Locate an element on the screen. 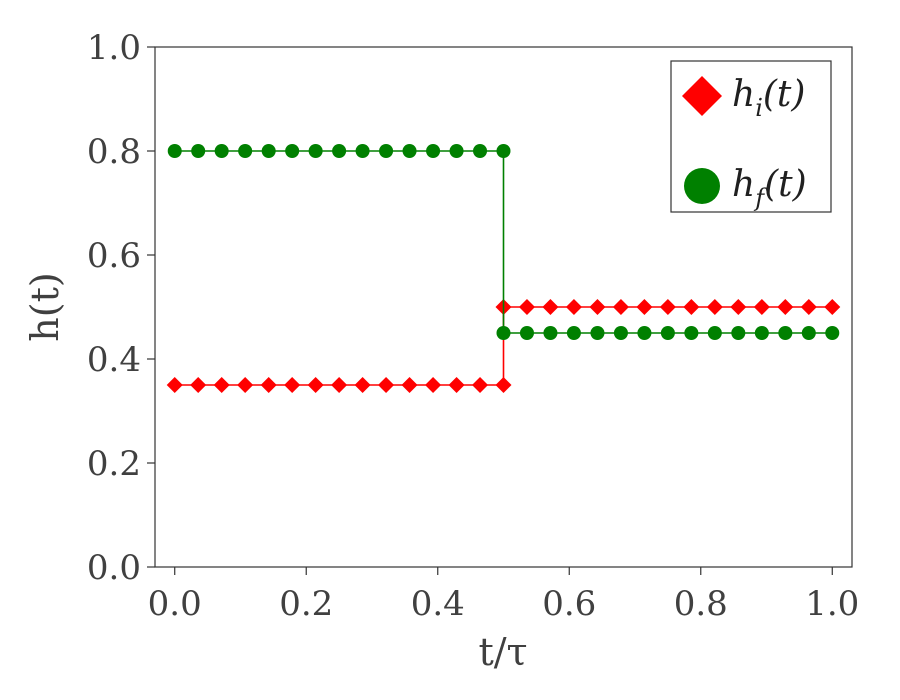 The height and width of the screenshot is (700, 900). legend-label: hf(t) is located at coordinates (769, 188).